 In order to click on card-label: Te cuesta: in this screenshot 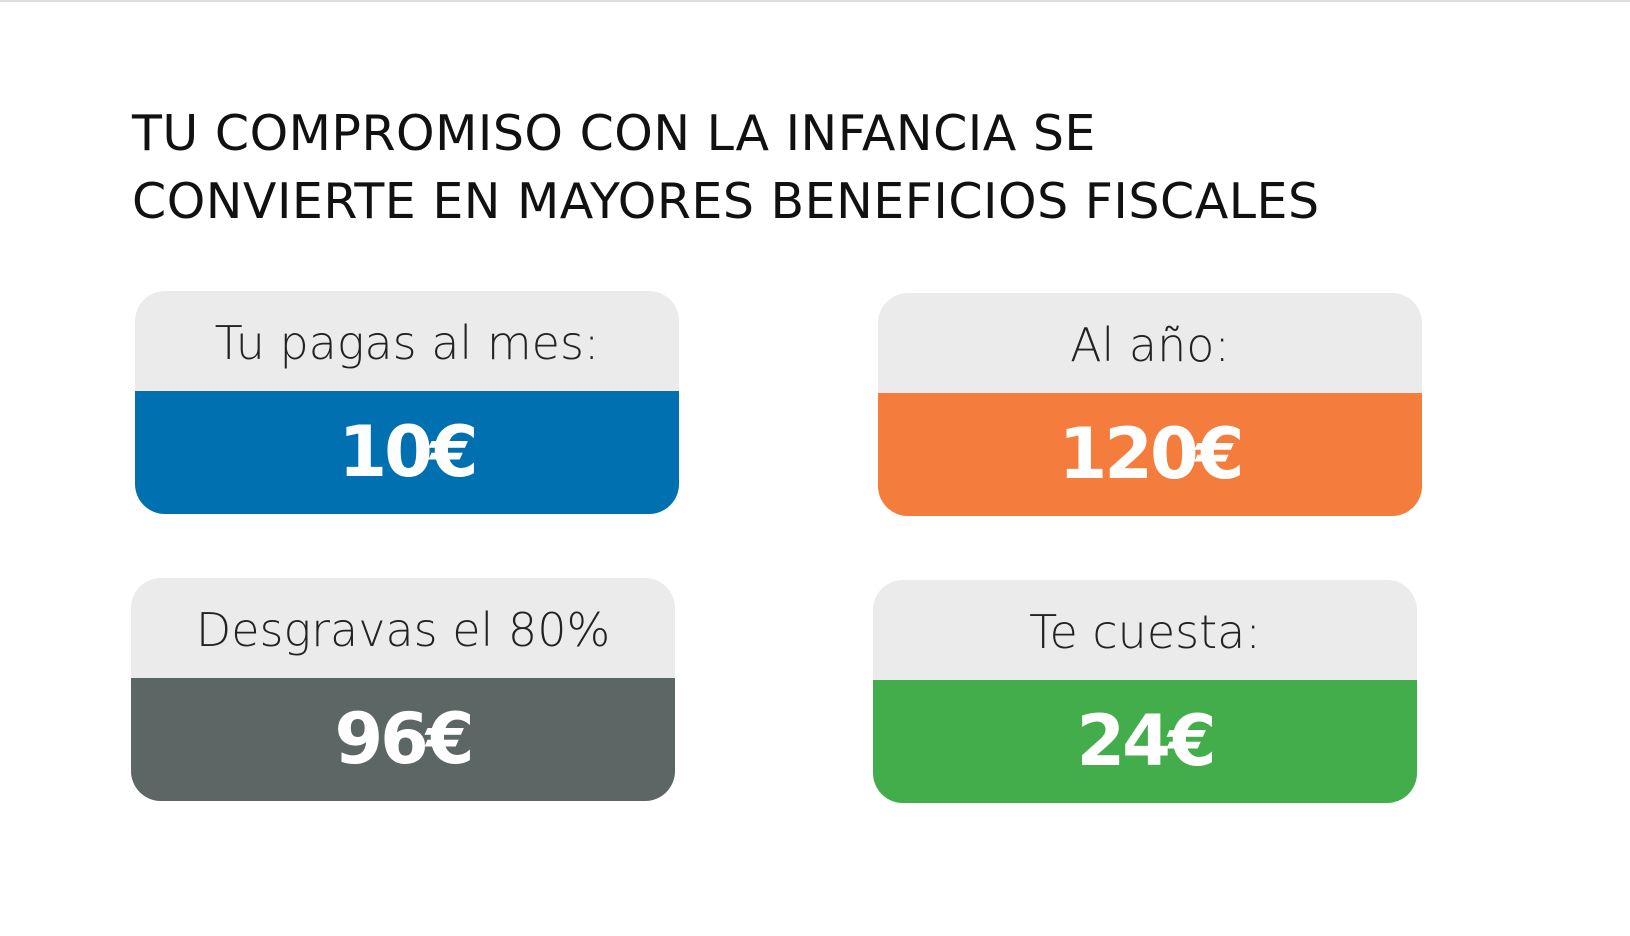, I will do `click(1145, 632)`.